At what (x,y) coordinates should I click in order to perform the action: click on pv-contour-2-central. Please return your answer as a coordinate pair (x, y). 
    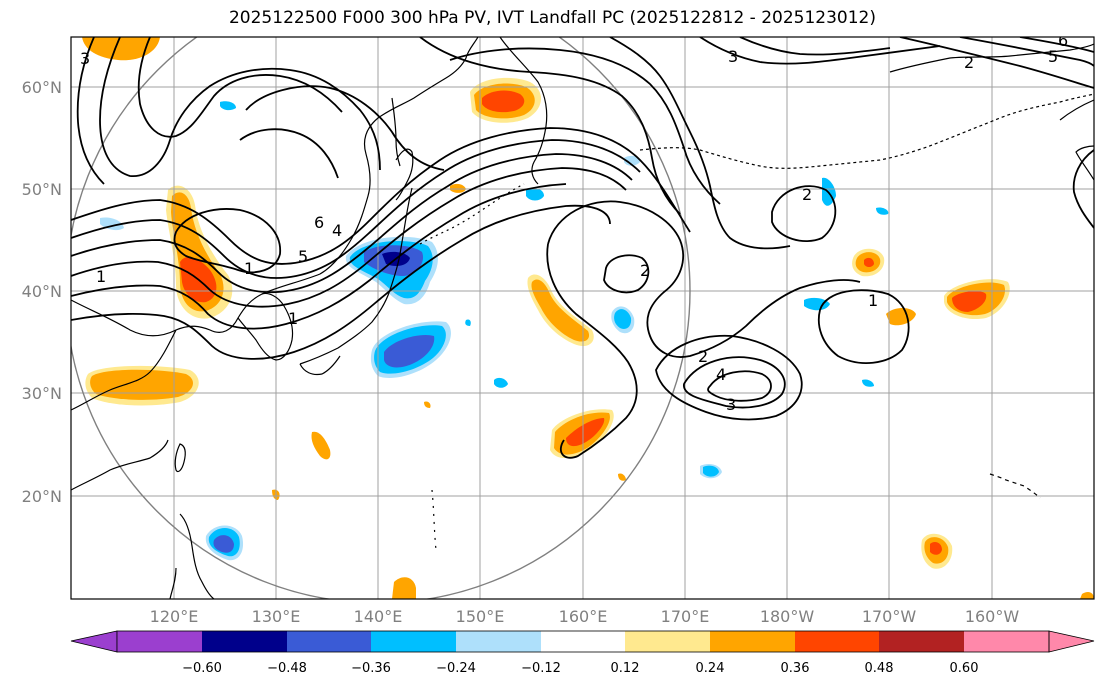
    Looking at the image, I should click on (704, 279).